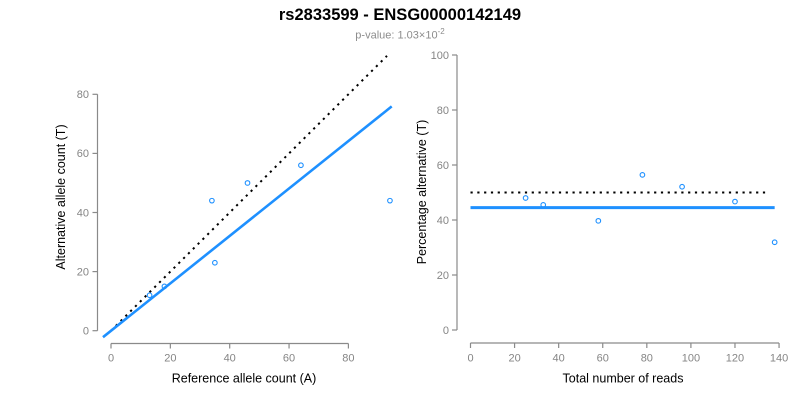 The width and height of the screenshot is (800, 400). What do you see at coordinates (400, 15) in the screenshot?
I see `figure-title: rs2833599 - ENSG00000142149` at bounding box center [400, 15].